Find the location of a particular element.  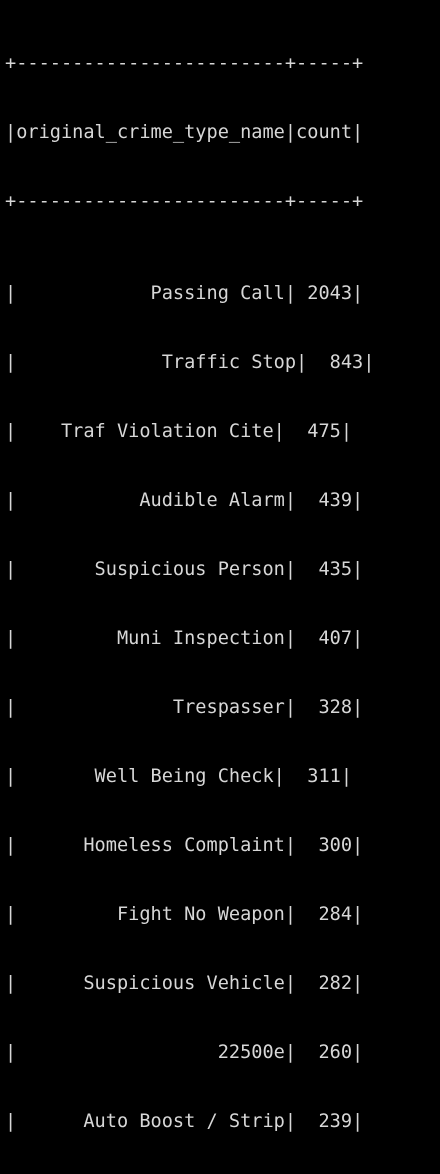

table-row: | Audible Alarm| 439| is located at coordinates (184, 500).